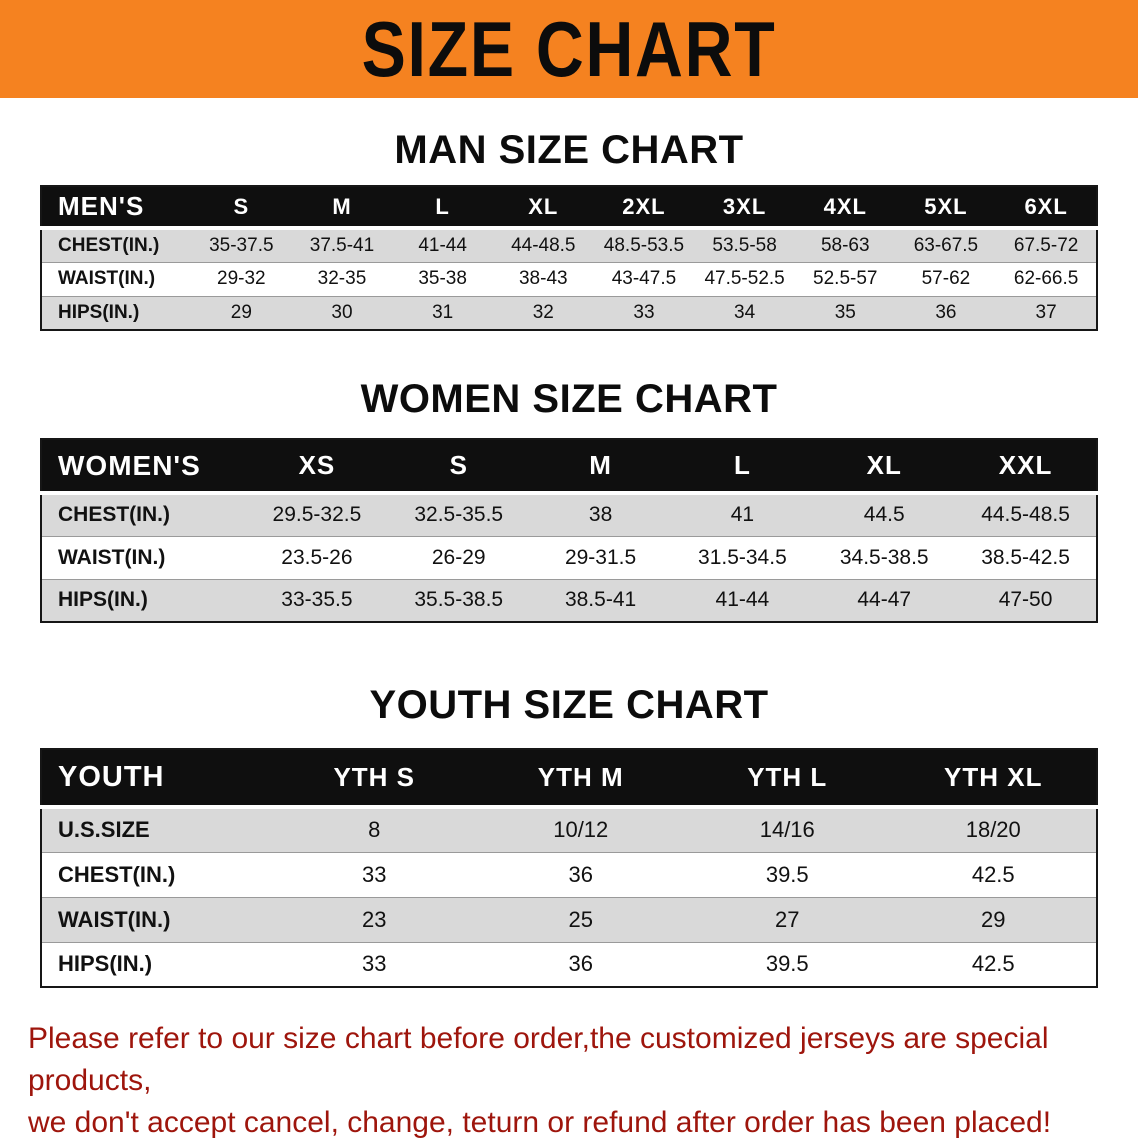 Image resolution: width=1138 pixels, height=1144 pixels. Describe the element at coordinates (744, 244) in the screenshot. I see `size-cell: 53.5-58` at that location.